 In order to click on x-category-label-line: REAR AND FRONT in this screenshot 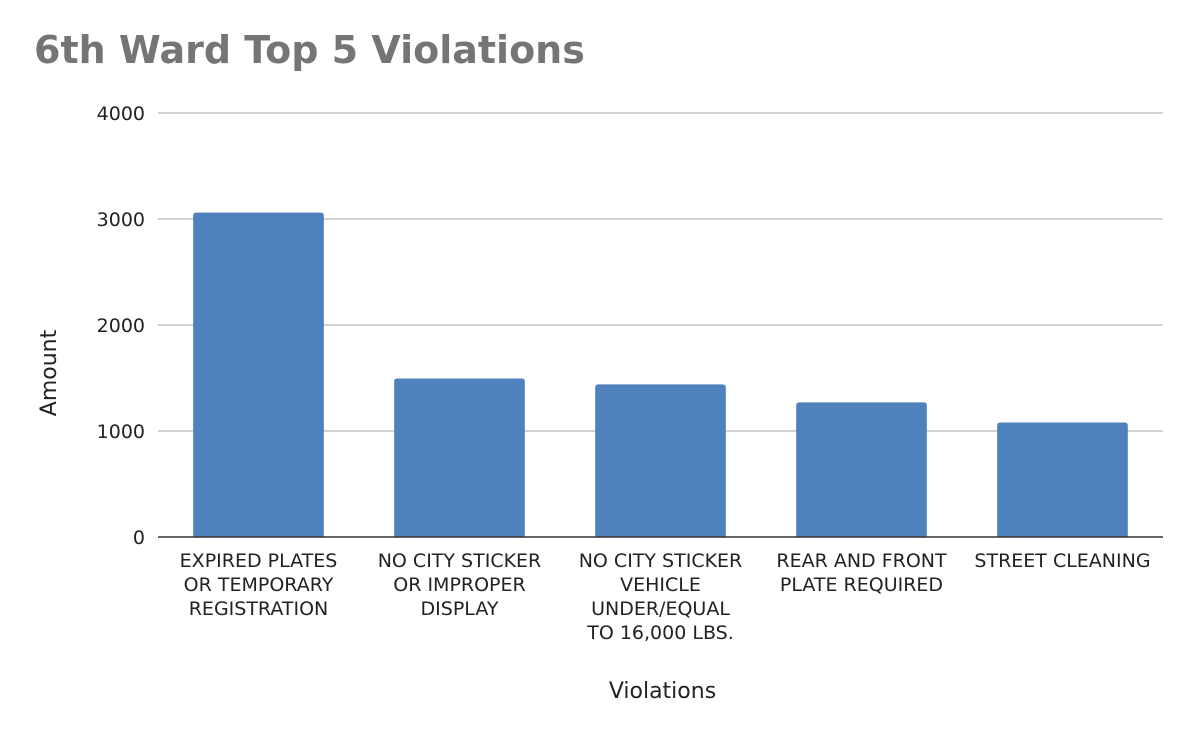, I will do `click(861, 561)`.